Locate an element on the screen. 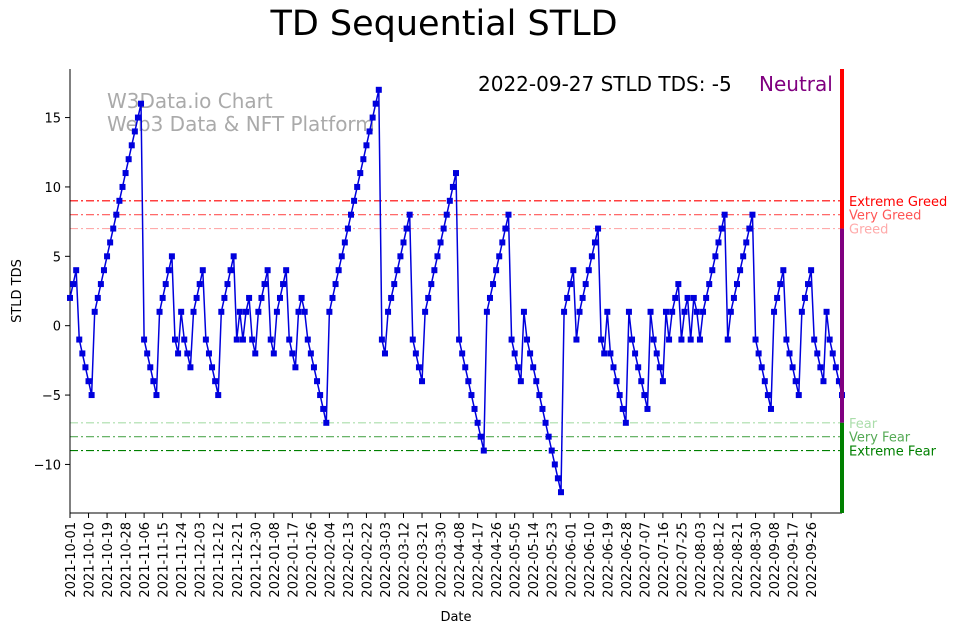 This screenshot has height=633, width=962. level-label-very-greed: Very Greed is located at coordinates (885, 216).